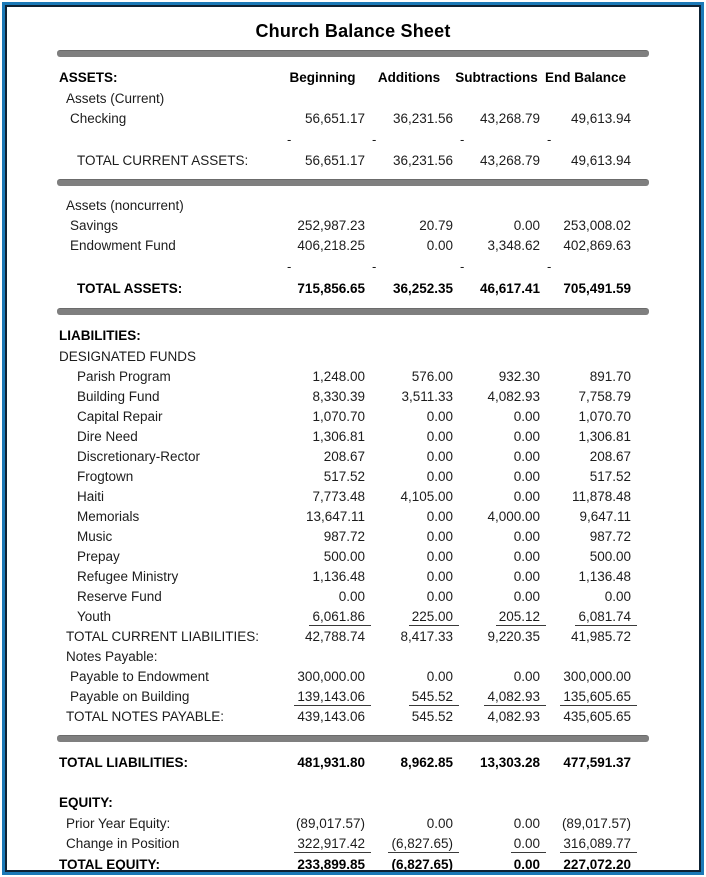 This screenshot has height=877, width=706. I want to click on cell-beginning: 1,306.81, so click(338, 436).